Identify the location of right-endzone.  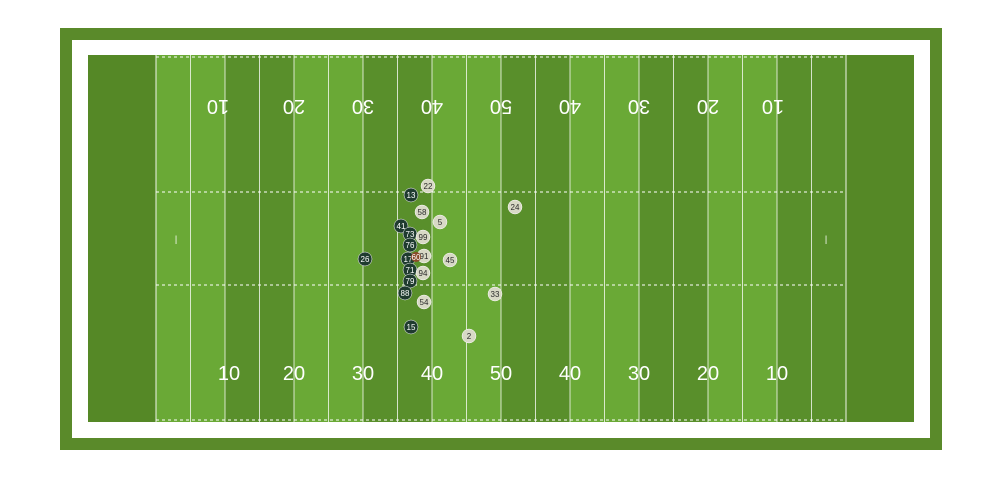
(880, 238).